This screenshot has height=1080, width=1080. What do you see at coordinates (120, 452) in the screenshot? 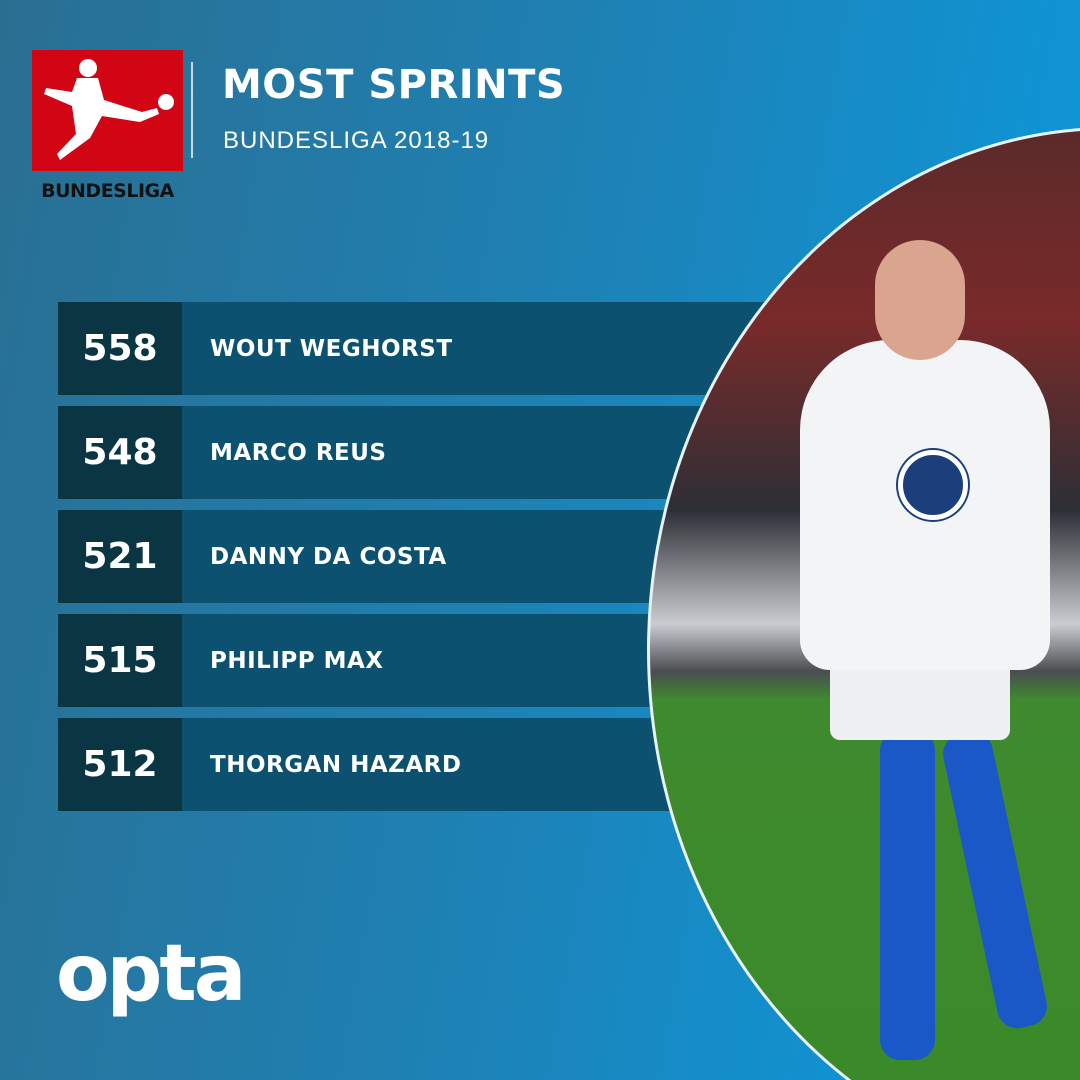
I see `sprint-count: 548` at bounding box center [120, 452].